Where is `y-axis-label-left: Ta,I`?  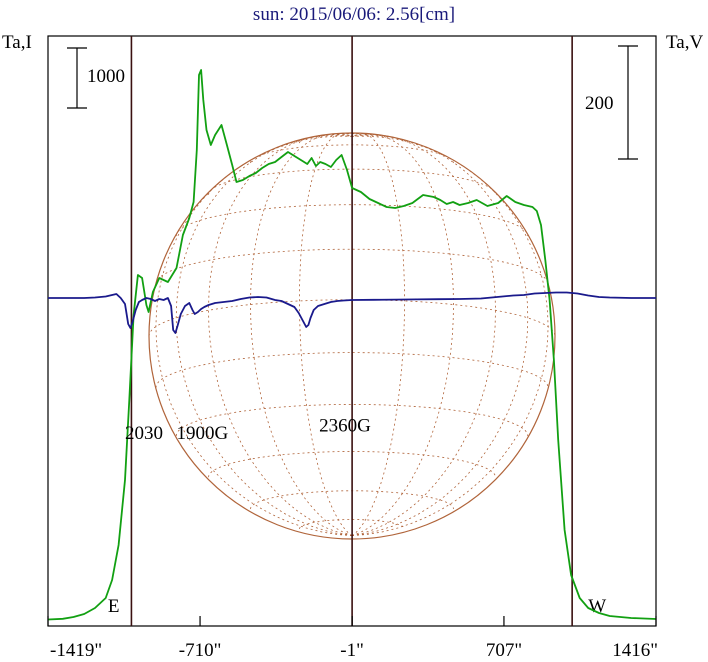
y-axis-label-left: Ta,I is located at coordinates (17, 42).